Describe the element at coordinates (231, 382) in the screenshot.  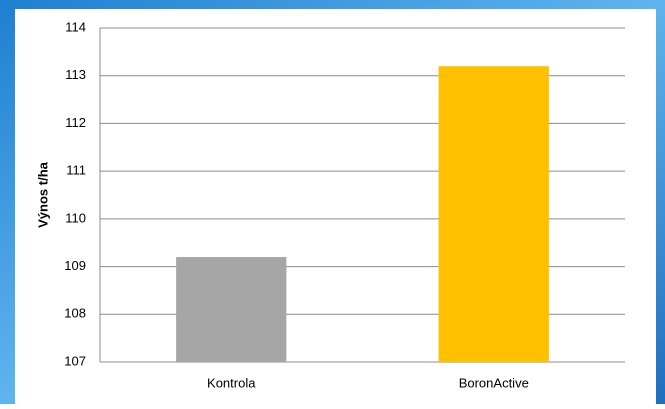
I see `x-tick-label: Kontrola` at that location.